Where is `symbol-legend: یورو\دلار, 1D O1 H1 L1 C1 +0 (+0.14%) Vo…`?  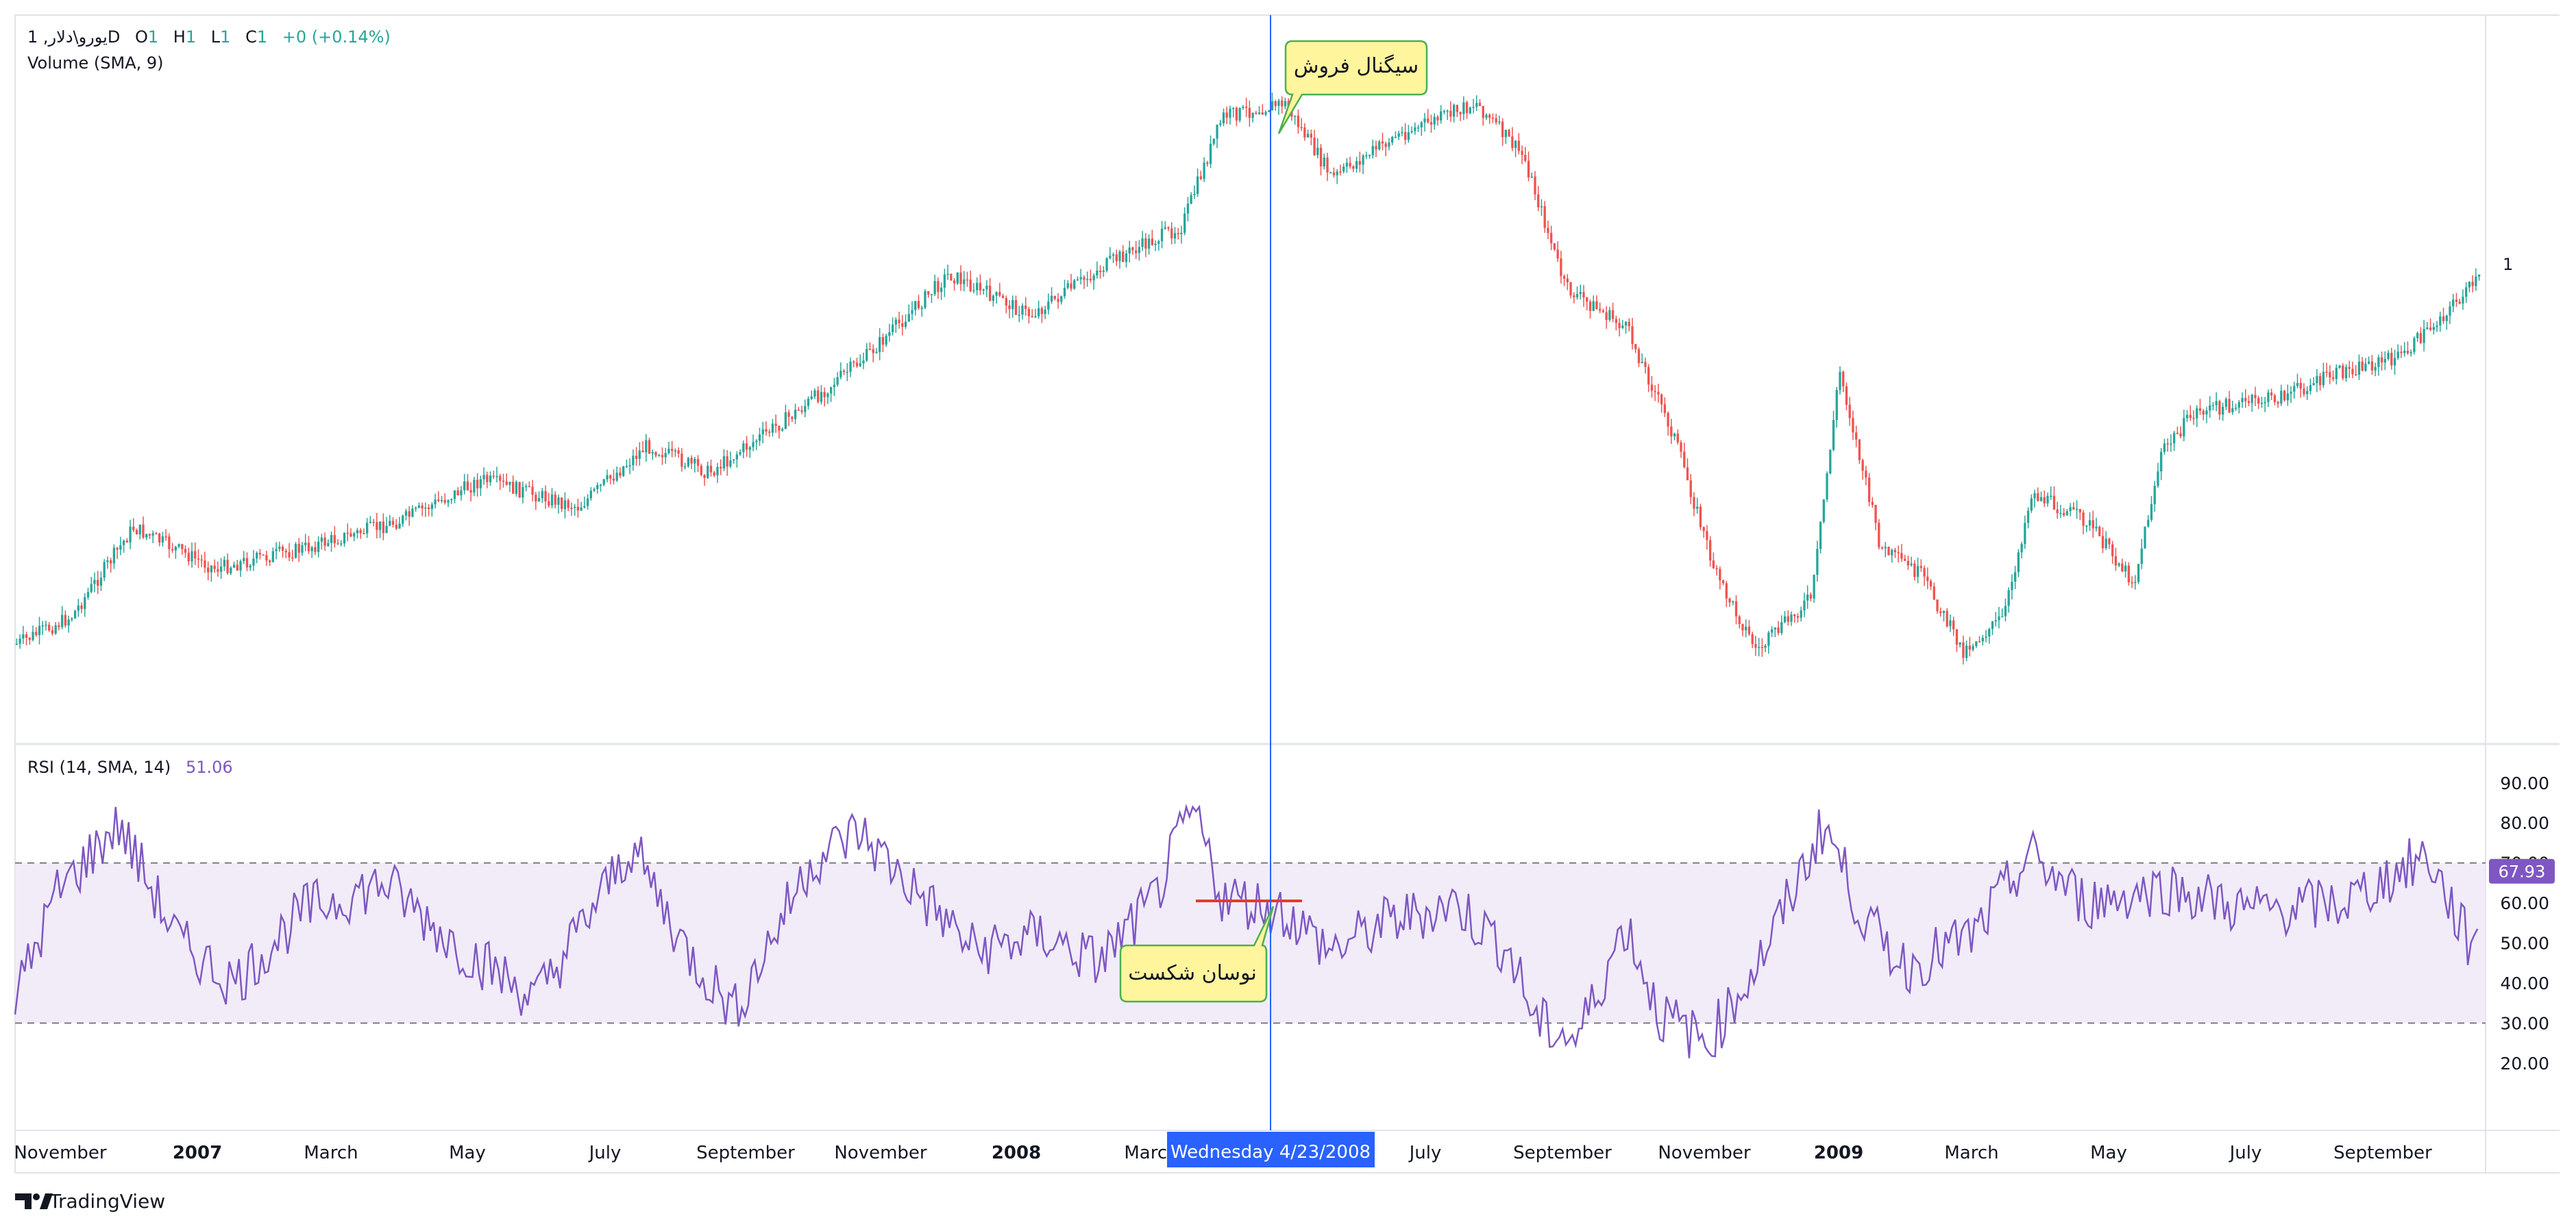
symbol-legend: یورو\دلار, 1D O1 H1 L1 C1 +0 (+0.14%) Vo… is located at coordinates (209, 50).